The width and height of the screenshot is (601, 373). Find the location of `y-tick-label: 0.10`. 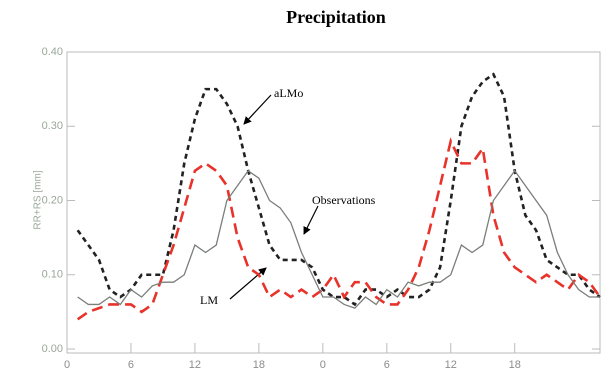

y-tick-label: 0.10 is located at coordinates (52, 275).